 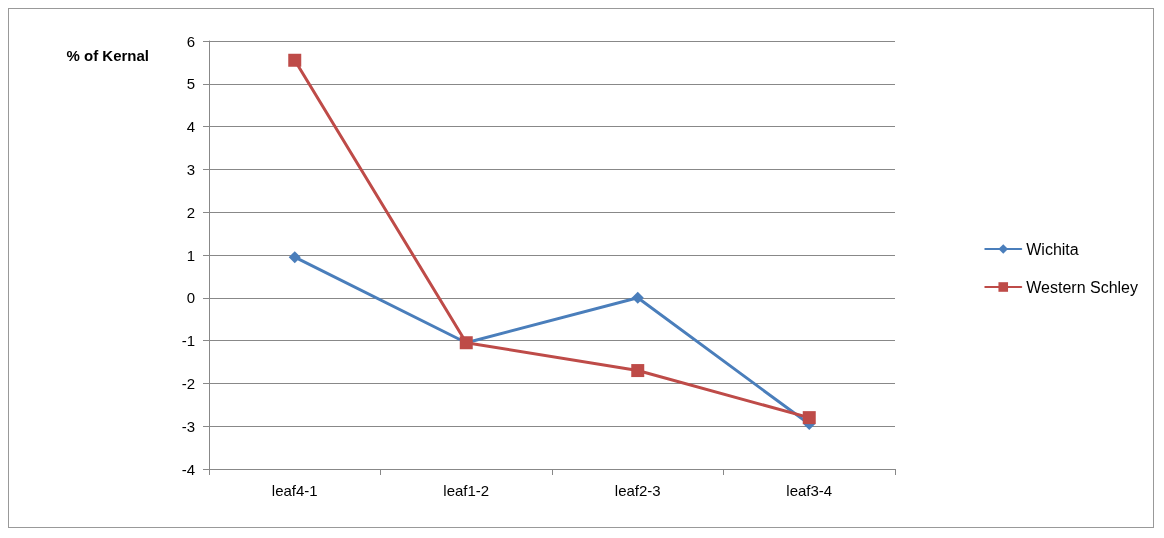 What do you see at coordinates (190, 212) in the screenshot?
I see `y-tick-label: 2` at bounding box center [190, 212].